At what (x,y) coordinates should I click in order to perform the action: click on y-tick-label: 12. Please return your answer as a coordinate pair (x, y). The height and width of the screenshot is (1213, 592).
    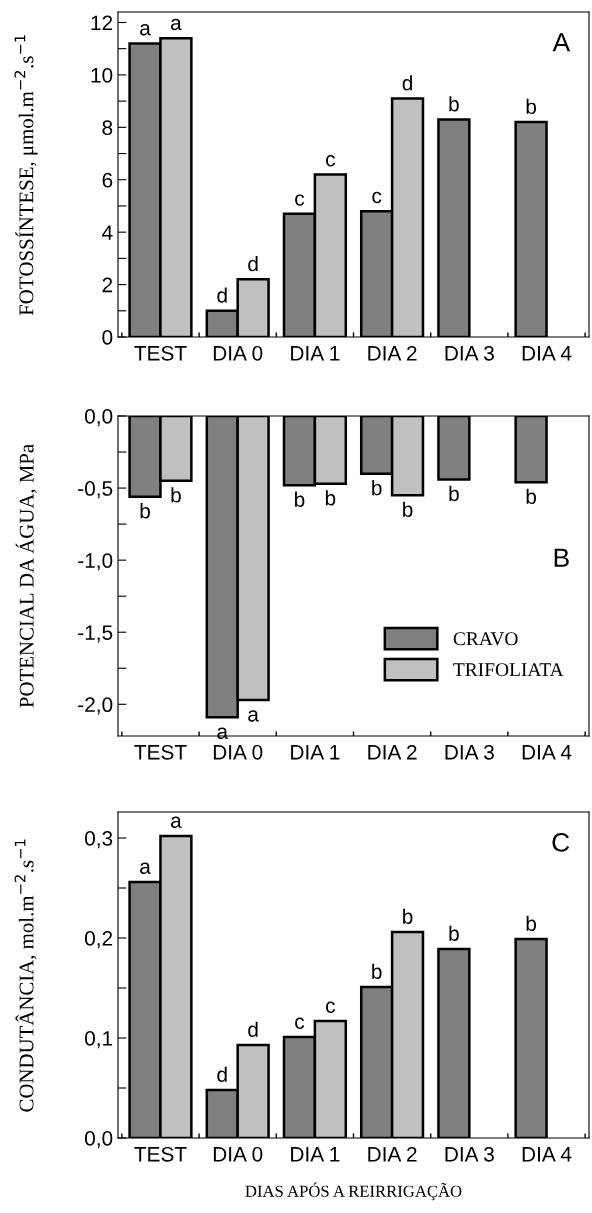
    Looking at the image, I should click on (102, 23).